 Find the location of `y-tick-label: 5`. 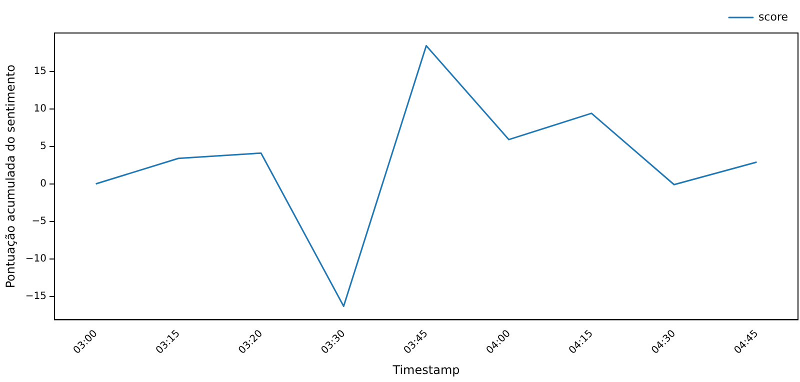

y-tick-label: 5 is located at coordinates (43, 146).